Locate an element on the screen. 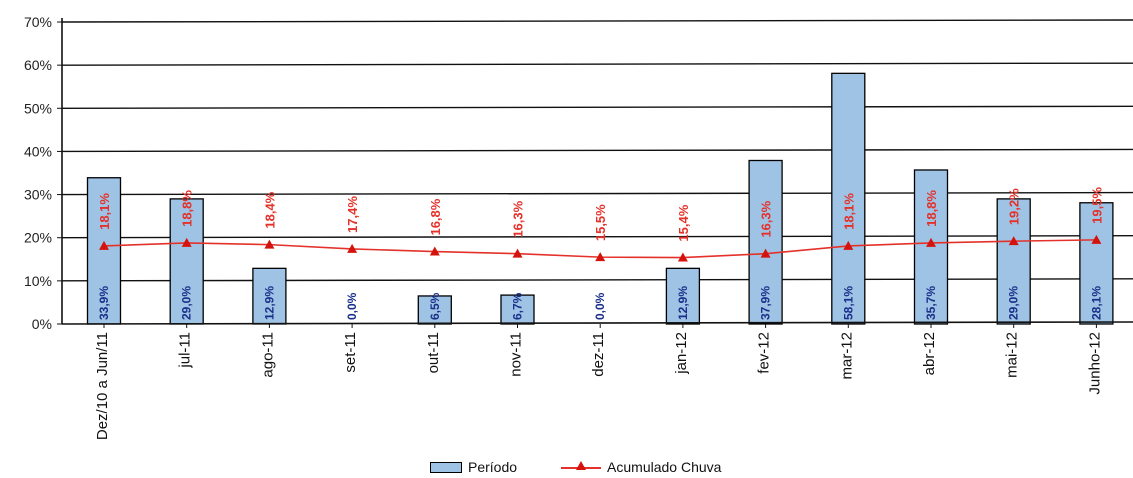 This screenshot has height=478, width=1133. bar-value-label: 37,9% is located at coordinates (766, 303).